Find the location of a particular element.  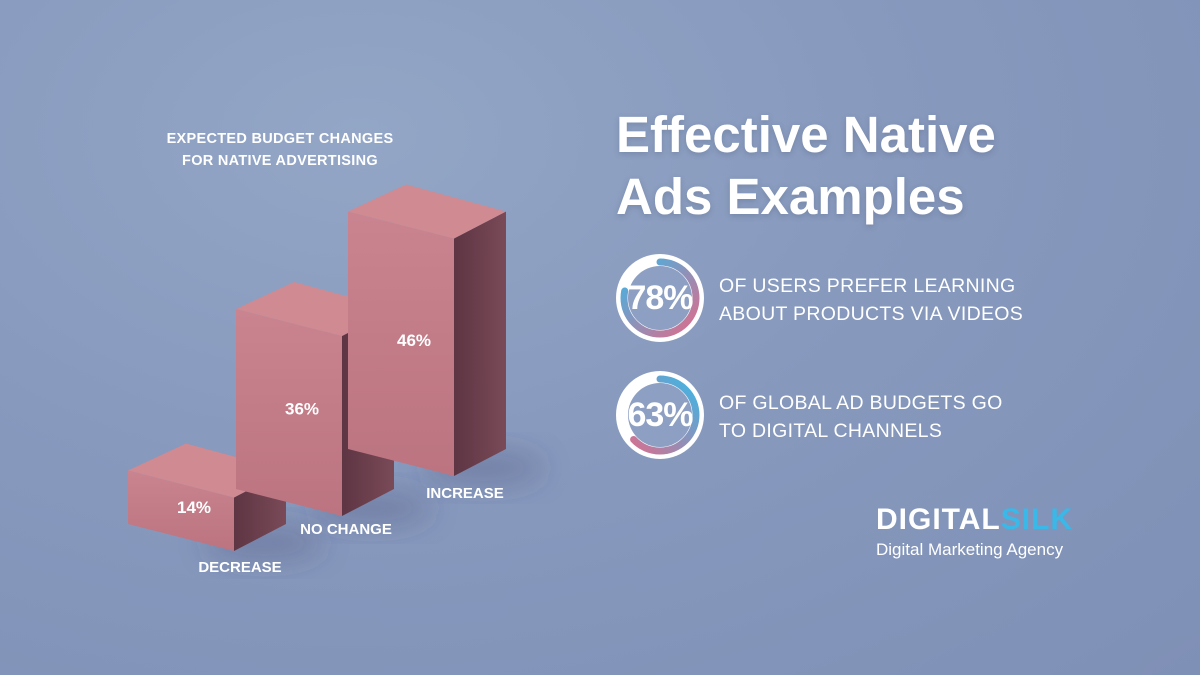

category-label-decrease: DECREASE is located at coordinates (239, 567).